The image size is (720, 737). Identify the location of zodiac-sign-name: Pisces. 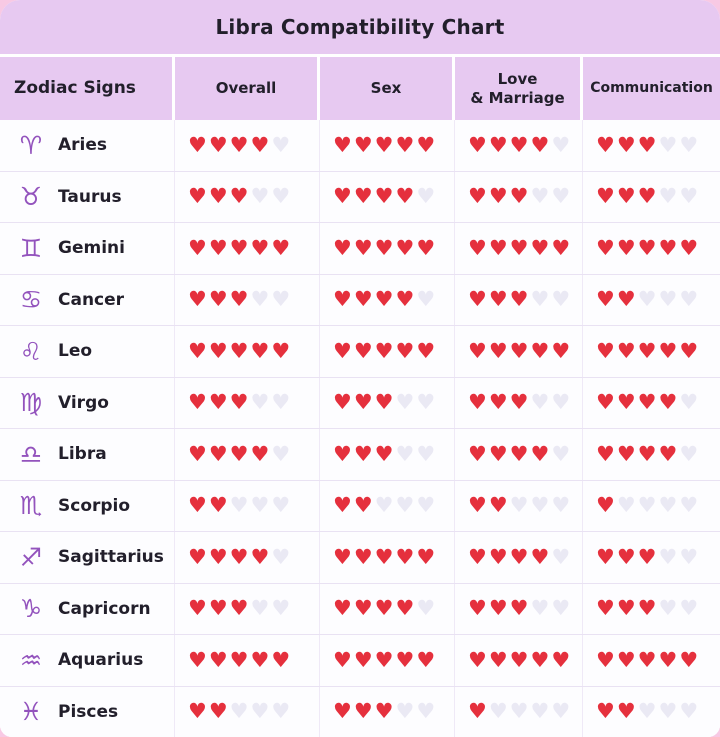
(88, 711).